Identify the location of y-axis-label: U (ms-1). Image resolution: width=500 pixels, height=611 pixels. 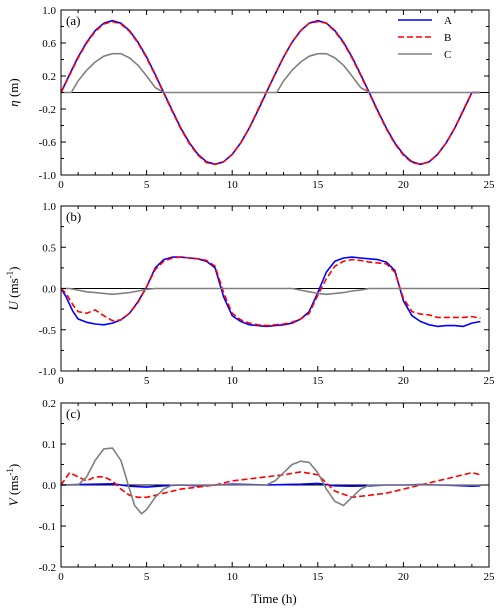
(13, 289).